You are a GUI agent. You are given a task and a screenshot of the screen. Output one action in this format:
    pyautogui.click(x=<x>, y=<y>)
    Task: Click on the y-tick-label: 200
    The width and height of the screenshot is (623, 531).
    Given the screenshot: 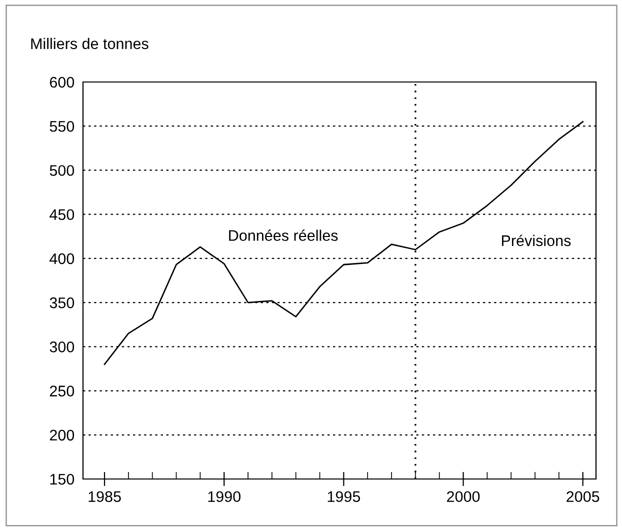 What is the action you would take?
    pyautogui.click(x=62, y=435)
    